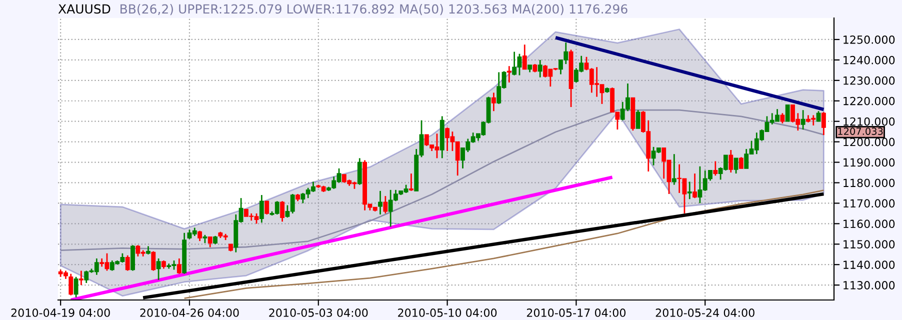 The image size is (902, 320). I want to click on chart-title: XAUUSD, so click(84, 9).